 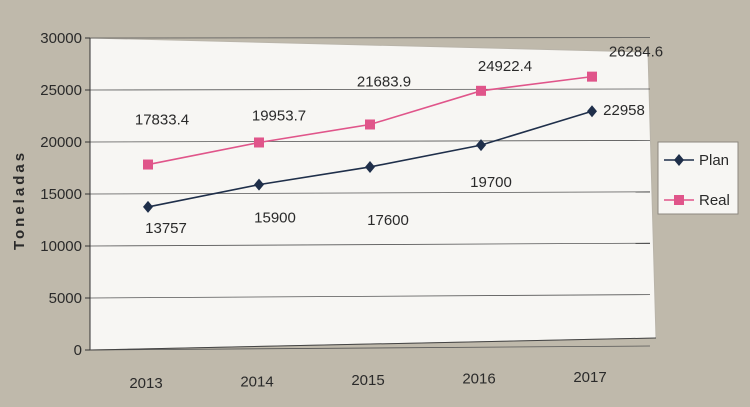 What do you see at coordinates (65, 298) in the screenshot?
I see `y-tick-label: 5000` at bounding box center [65, 298].